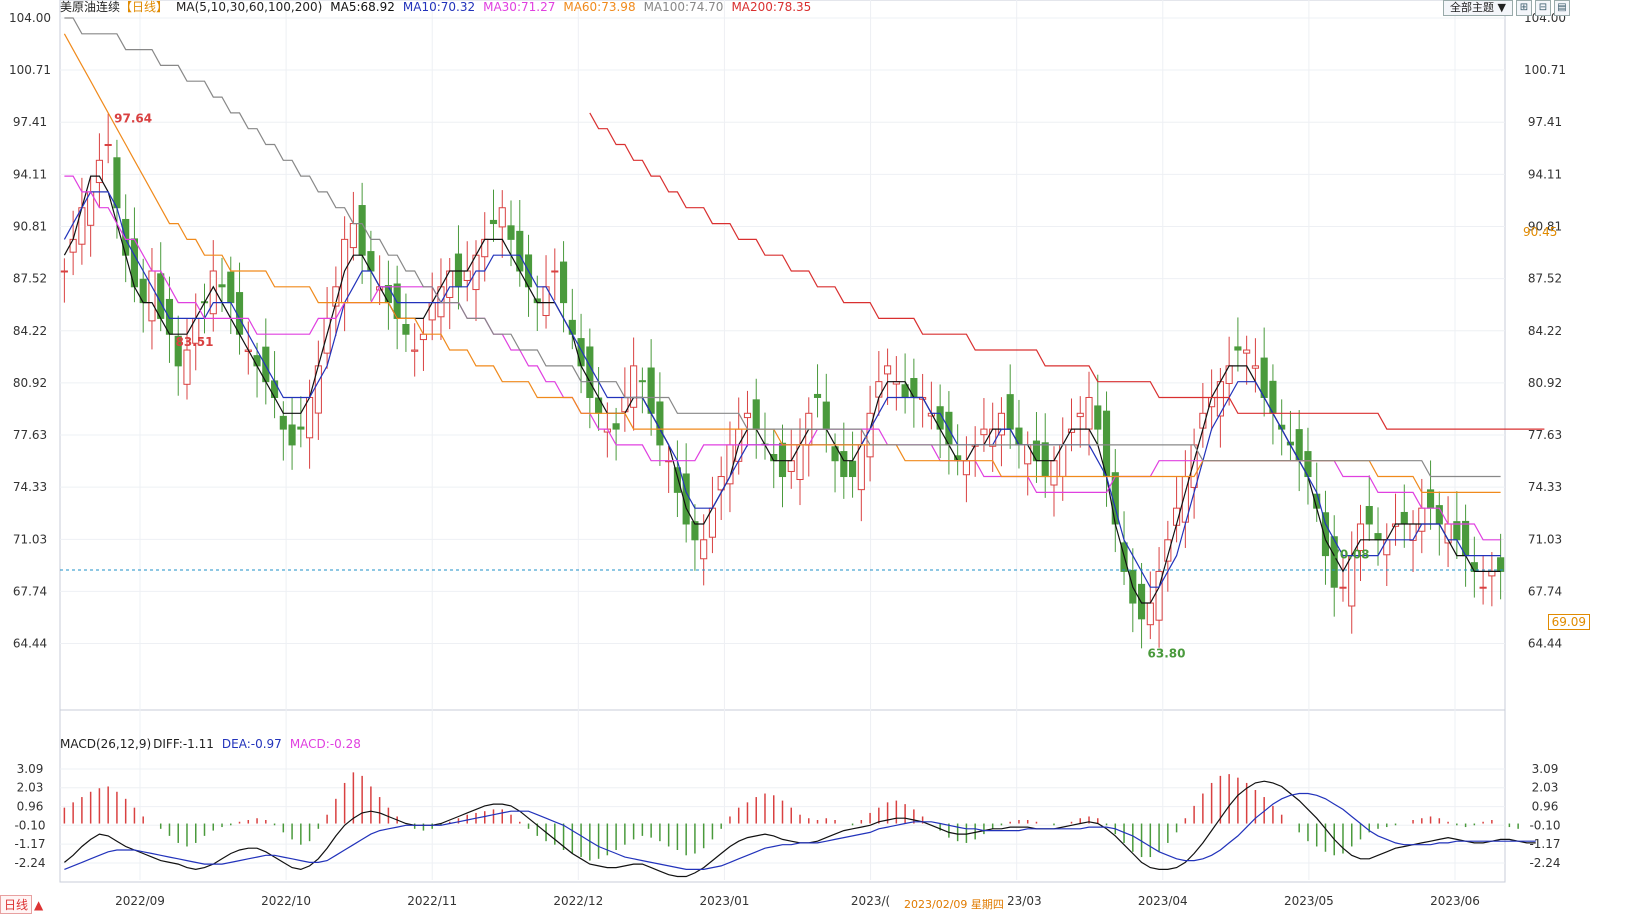 This screenshot has width=1630, height=914. Describe the element at coordinates (325, 744) in the screenshot. I see `macd-value: MACD:-0.28` at that location.